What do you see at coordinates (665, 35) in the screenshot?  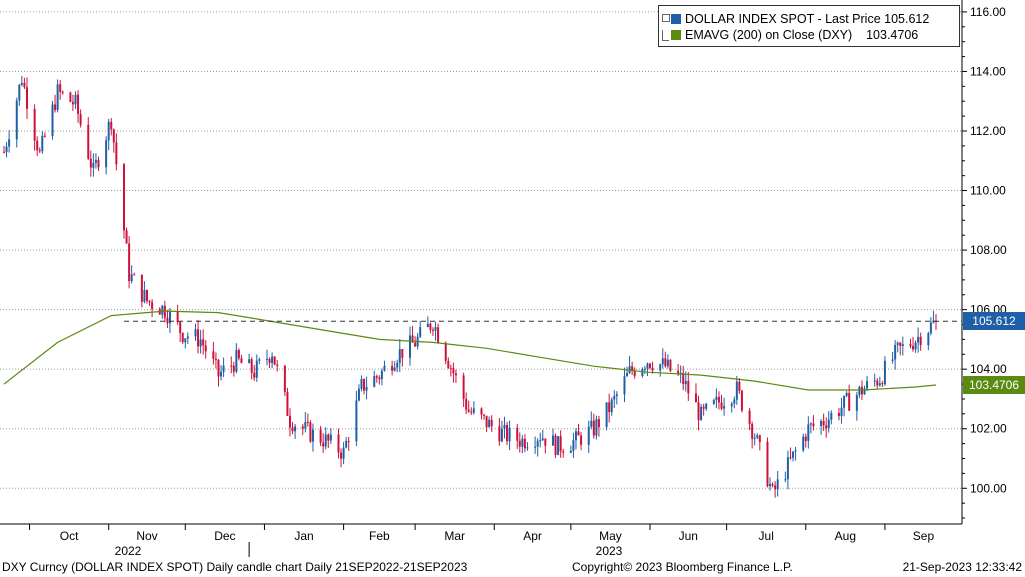 I see `legend-tree-icon` at bounding box center [665, 35].